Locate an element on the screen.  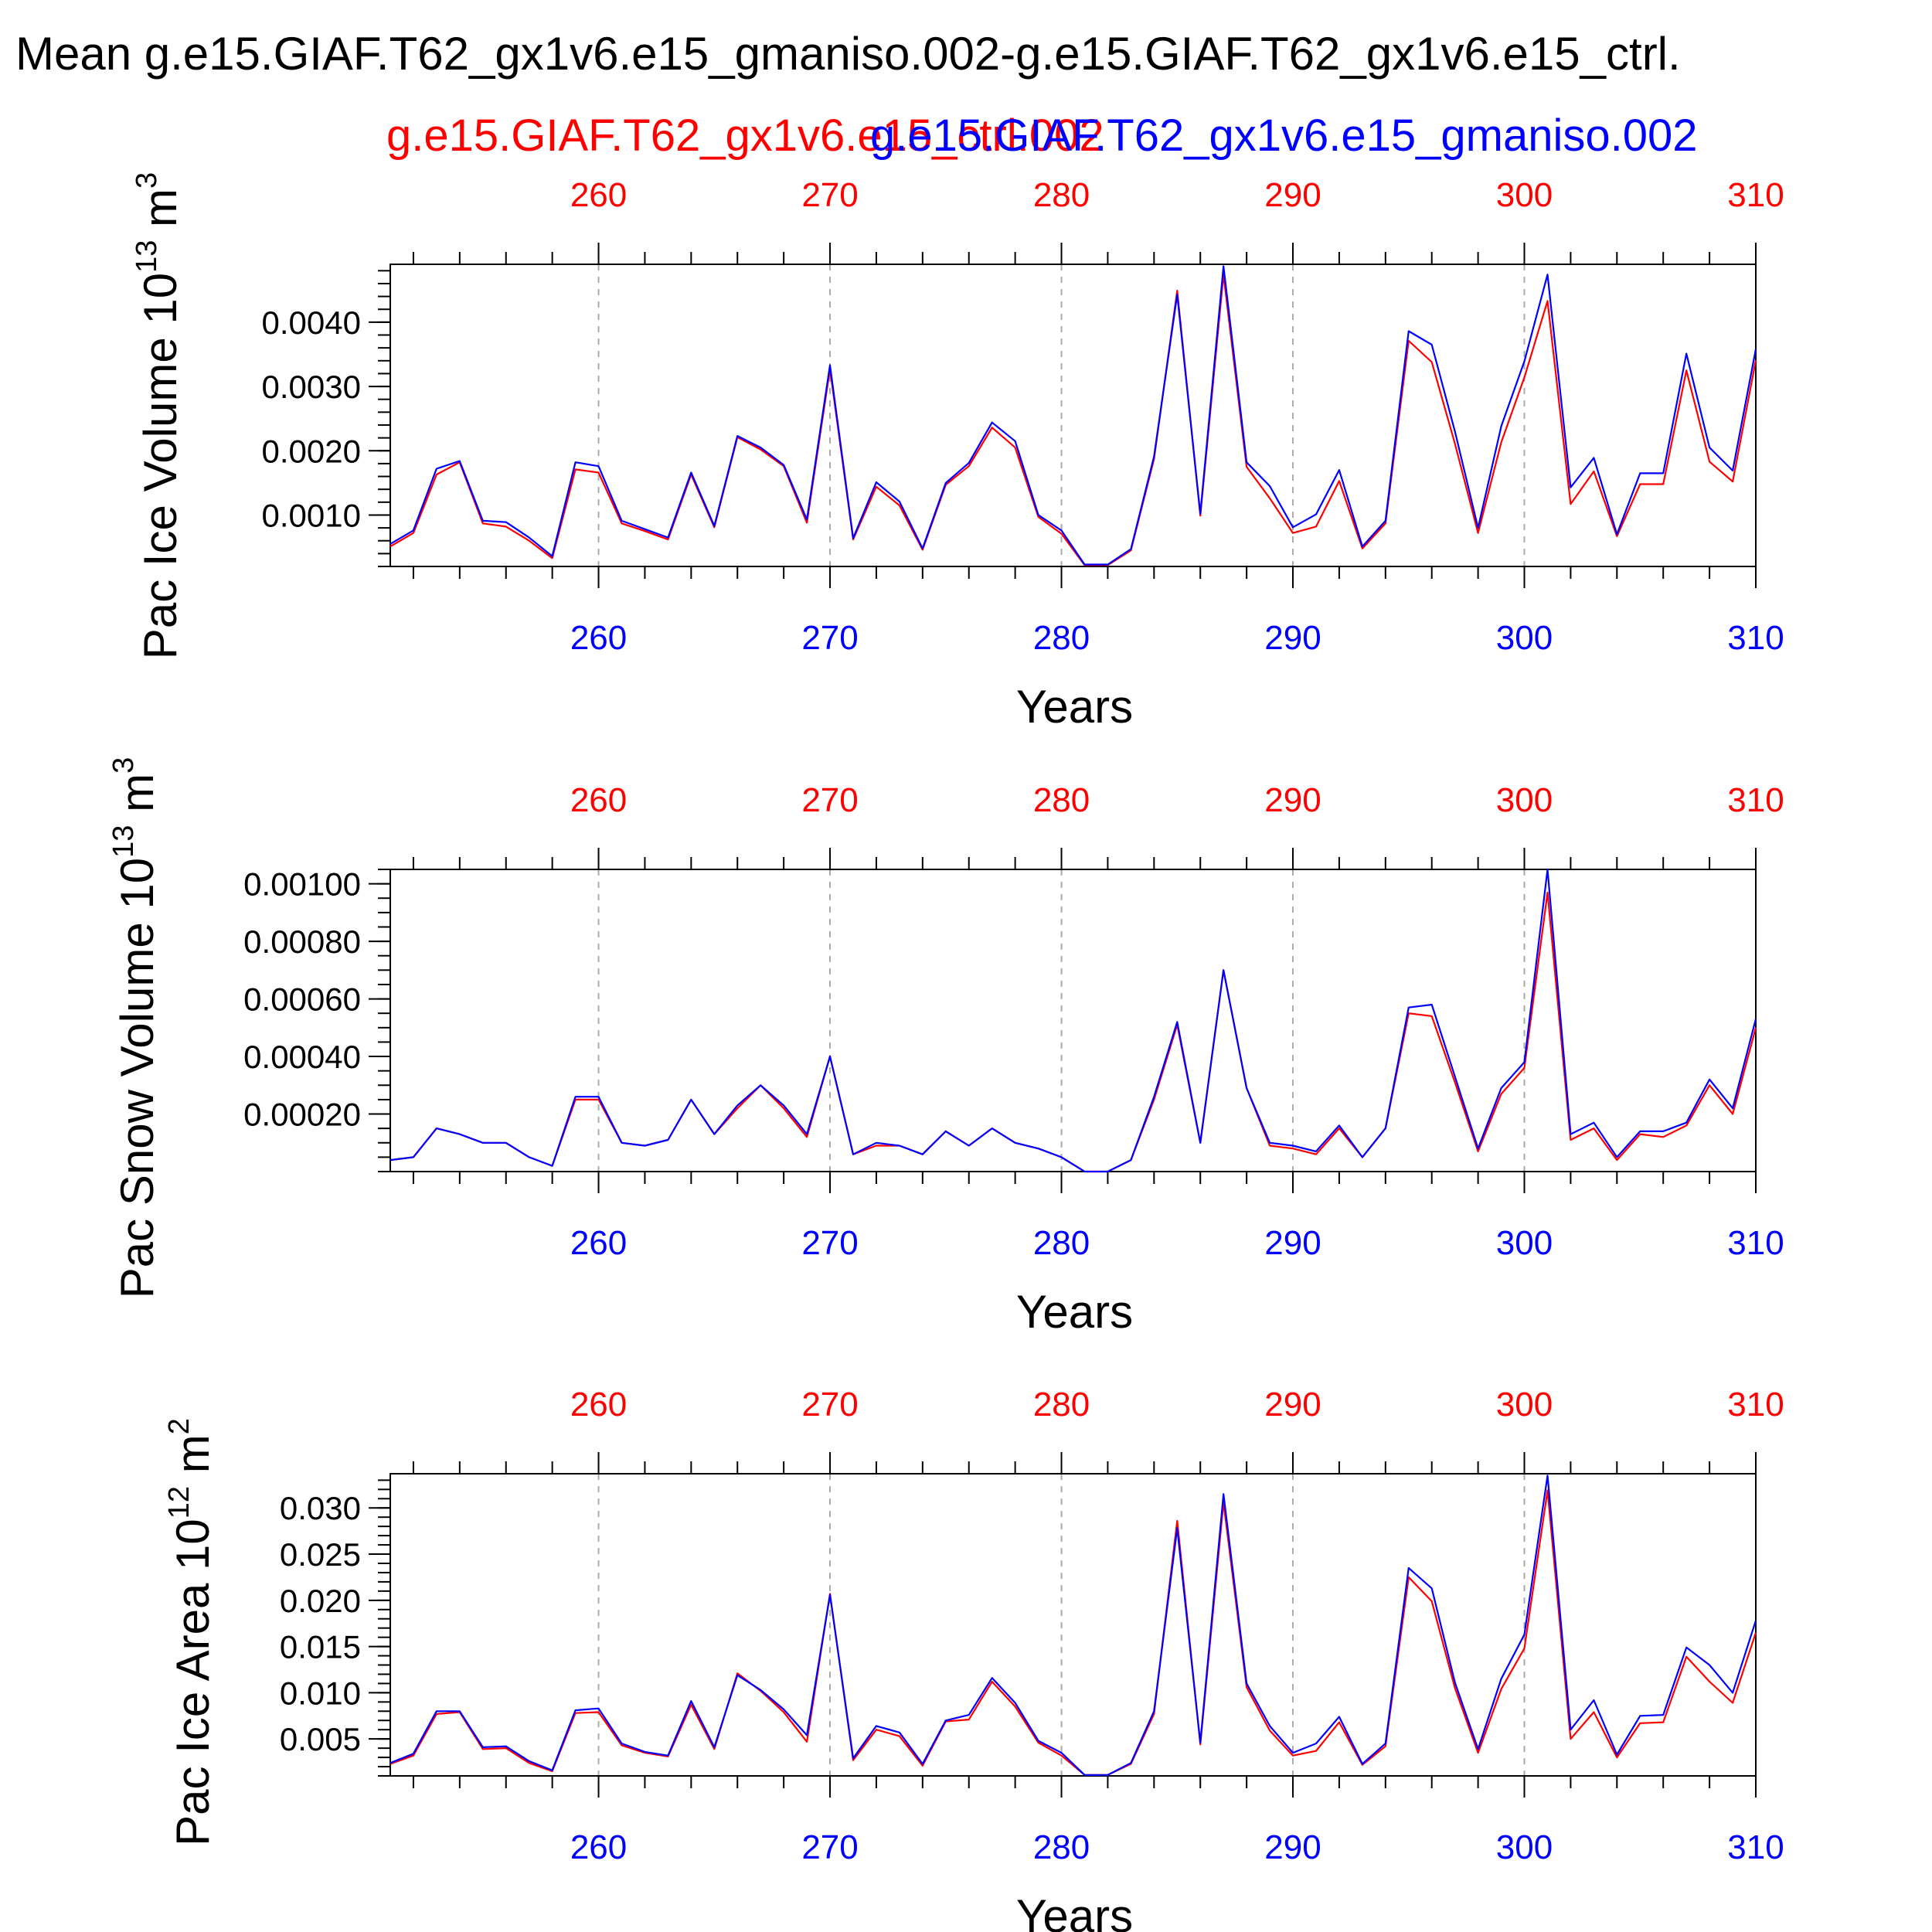
y-tick-label: 0.00040 is located at coordinates (302, 1057).